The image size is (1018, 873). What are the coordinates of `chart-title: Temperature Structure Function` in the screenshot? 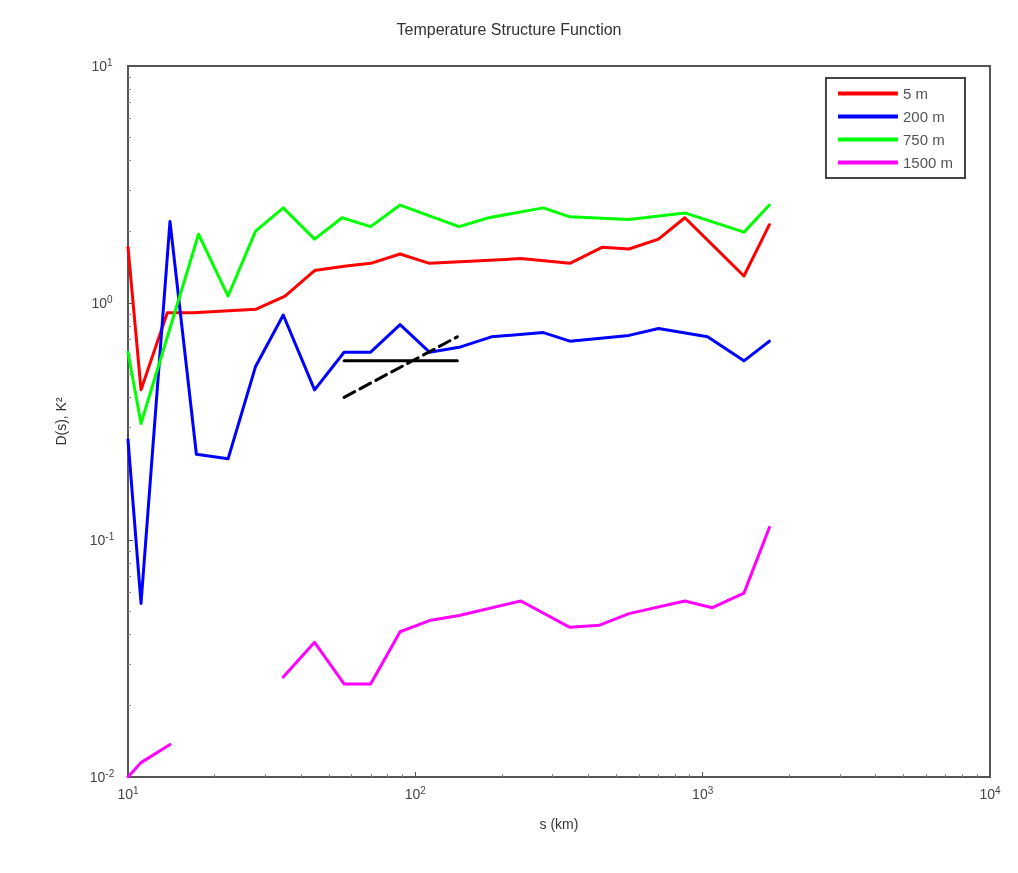 It's located at (509, 29).